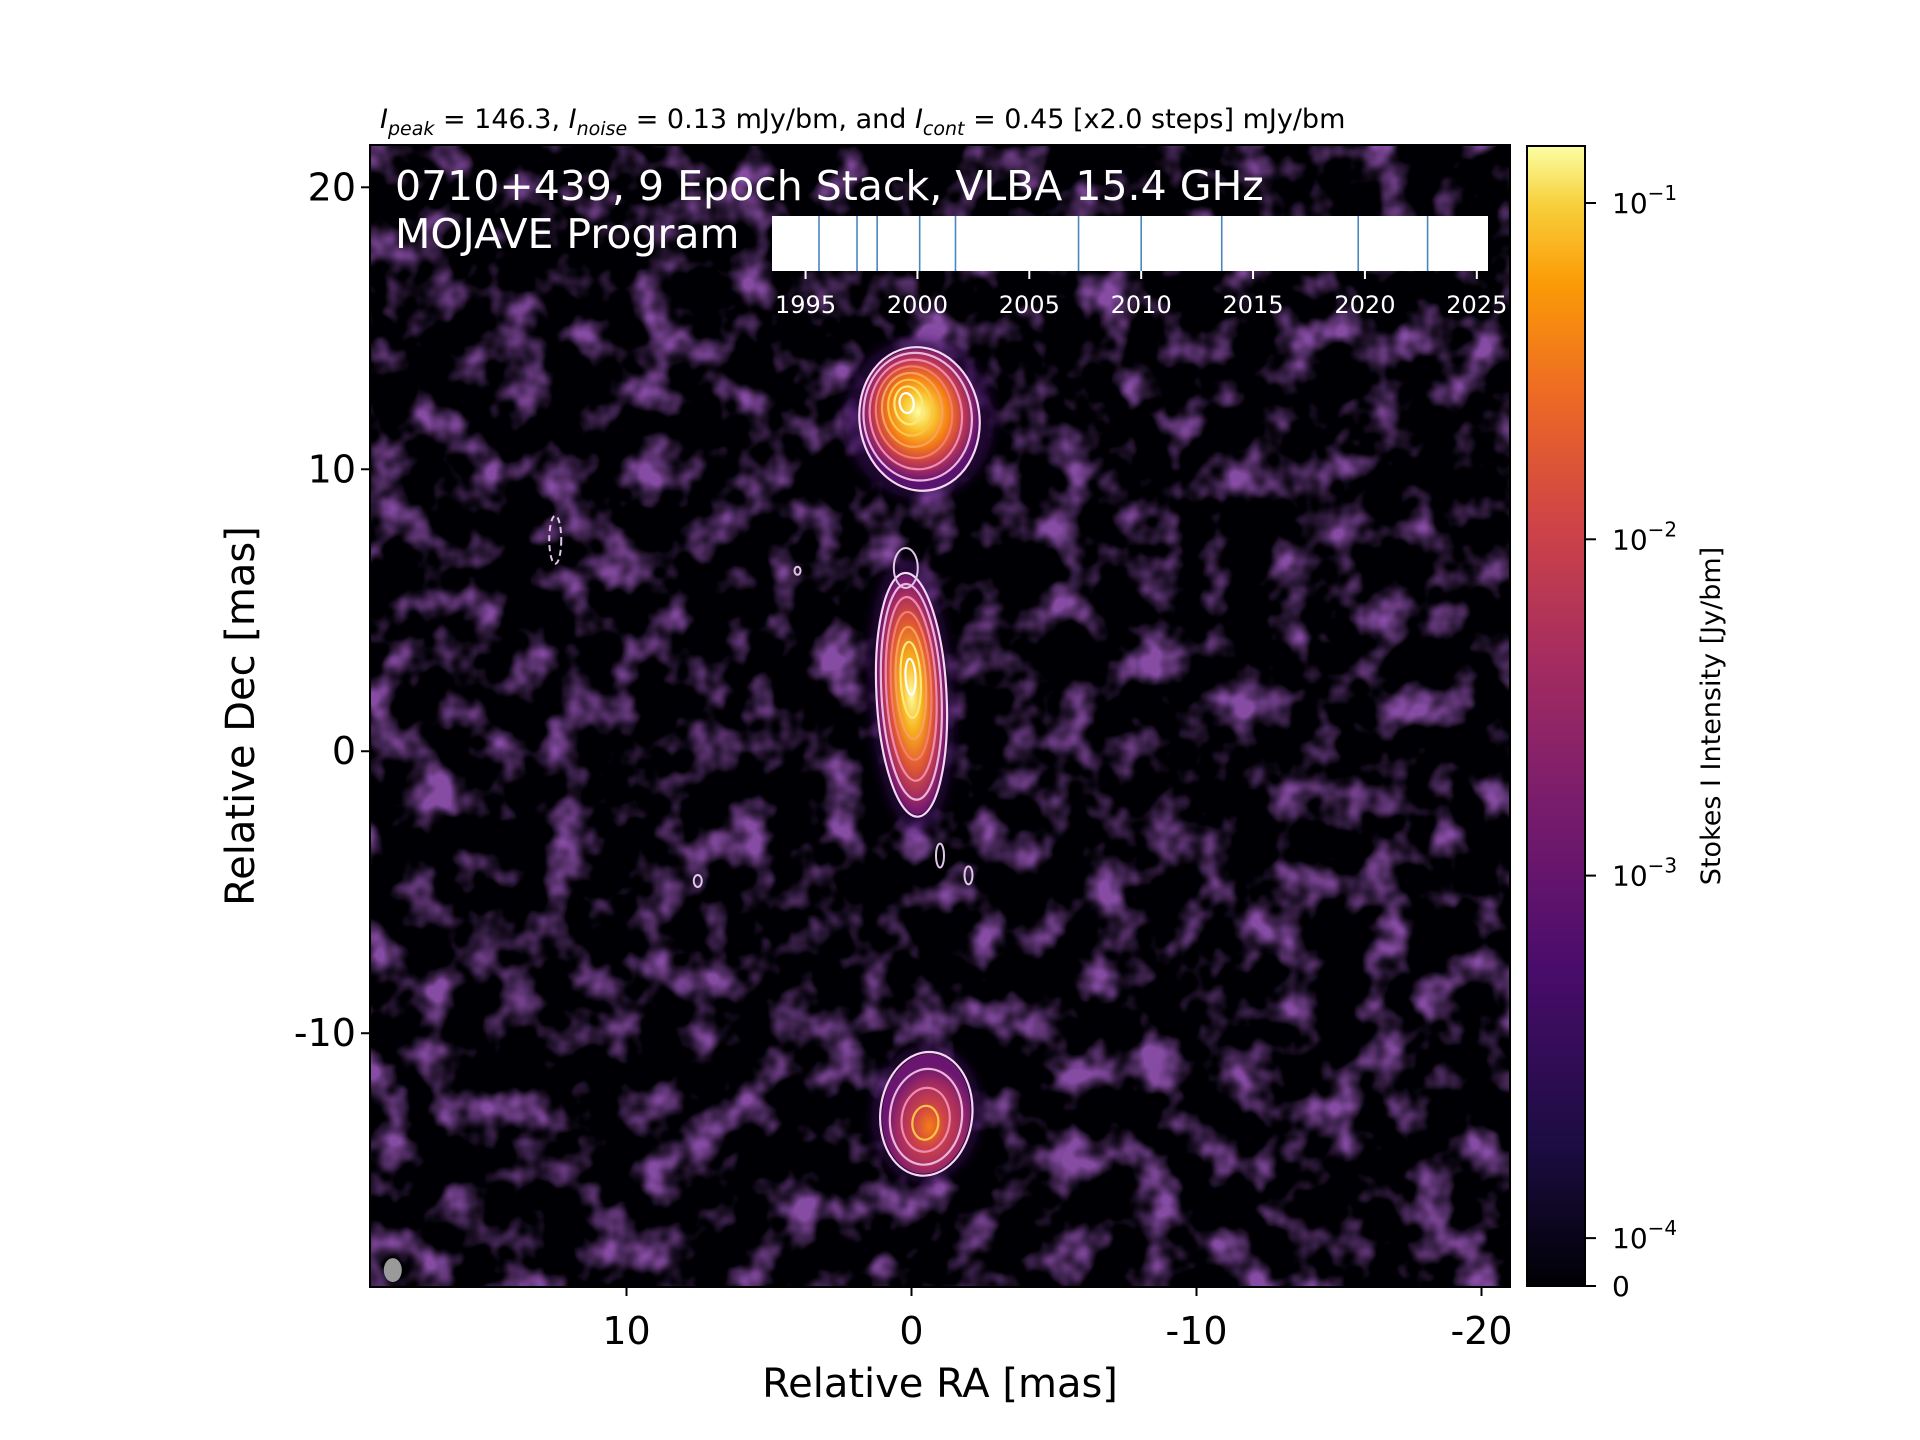  What do you see at coordinates (1476, 305) in the screenshot?
I see `timeline-tick-label: 2025` at bounding box center [1476, 305].